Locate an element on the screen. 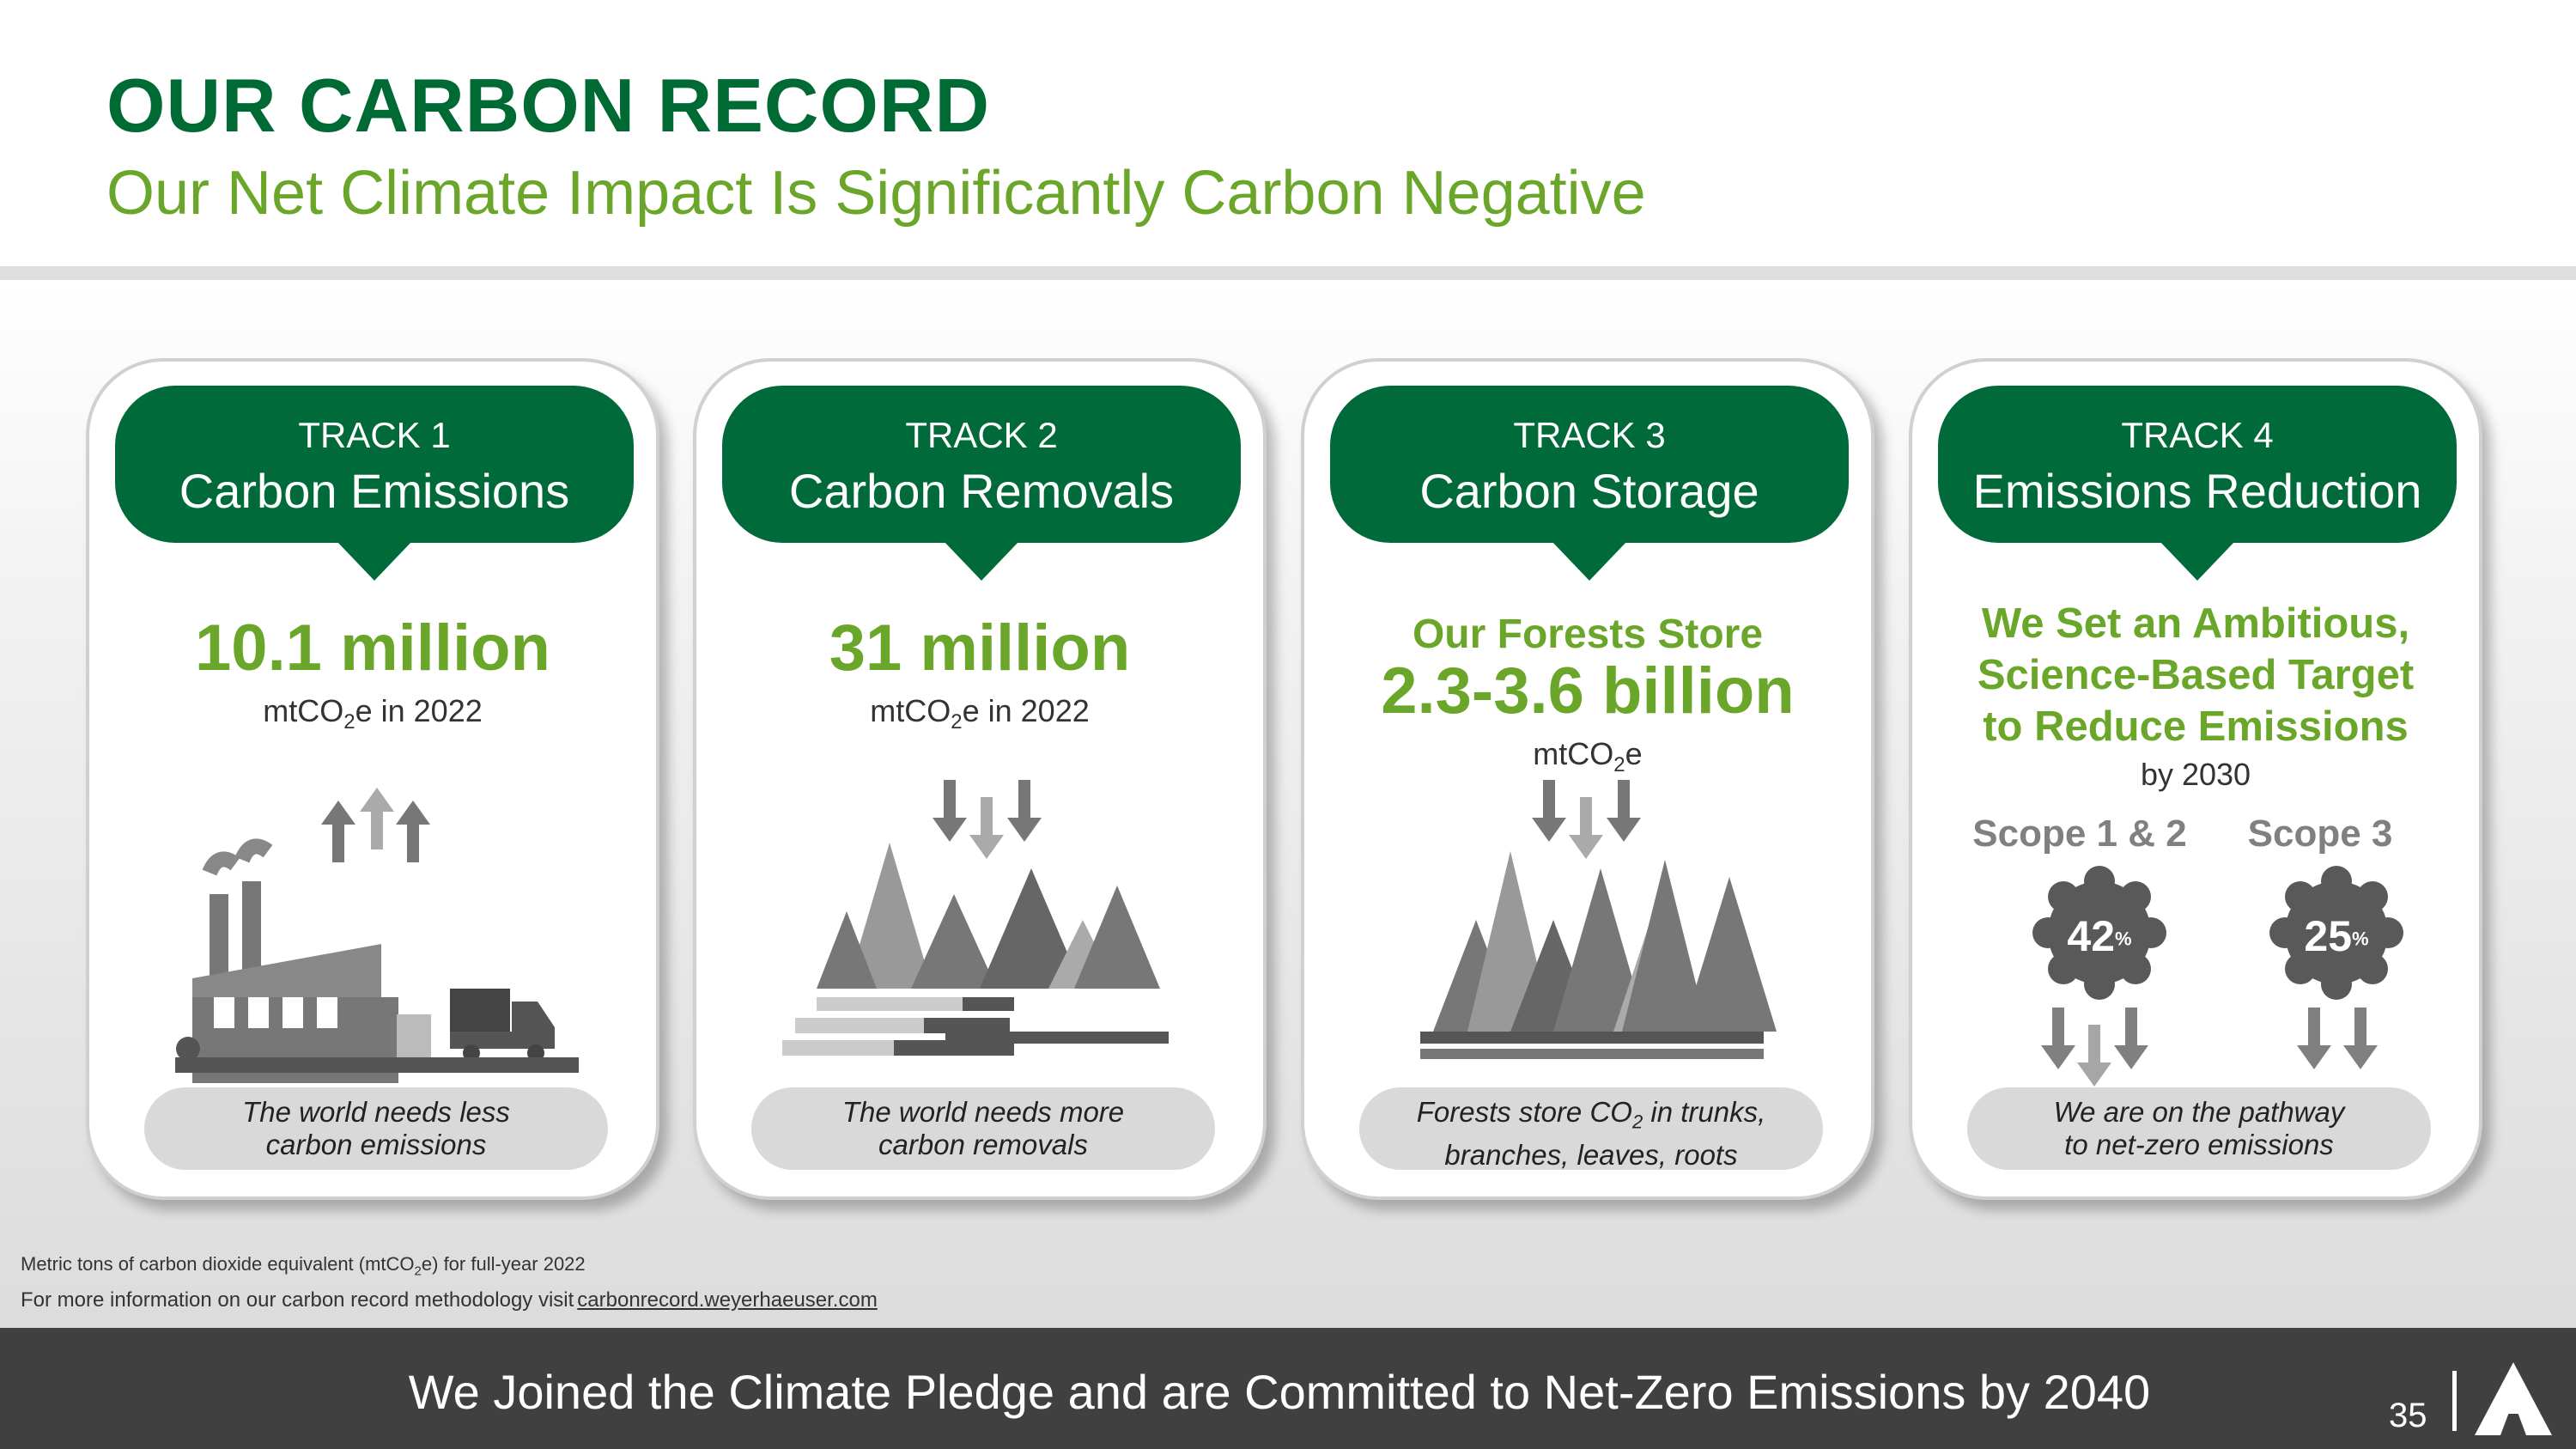  emissions-unit: mtCO2e in 2022 is located at coordinates (373, 713).